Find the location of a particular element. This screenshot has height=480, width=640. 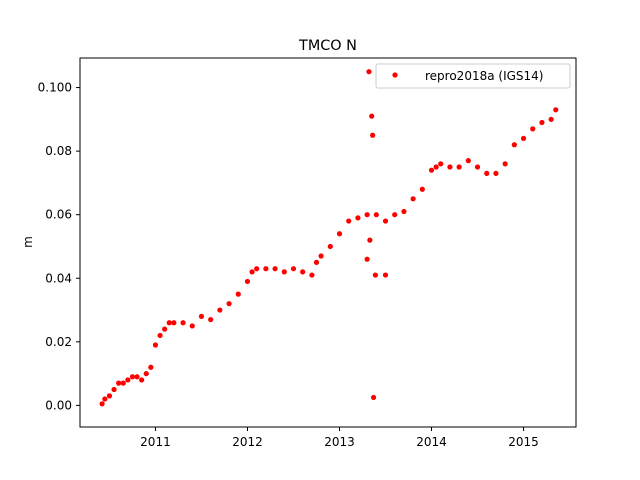

x-tick-label: 2013 is located at coordinates (339, 442).